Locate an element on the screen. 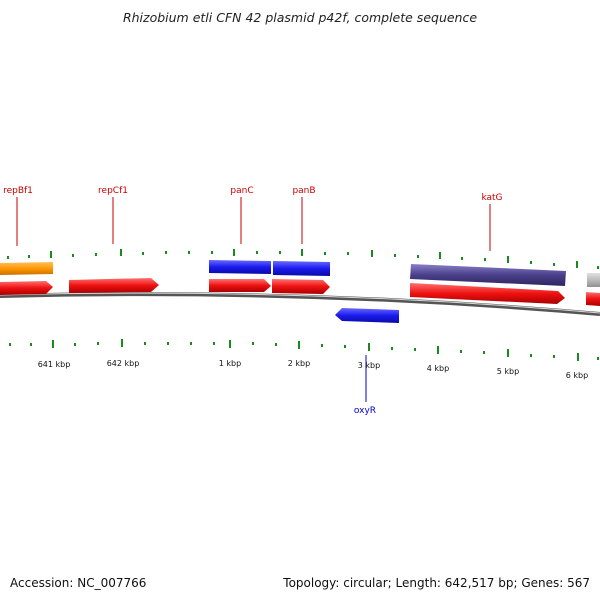  upper-tick-row is located at coordinates (303, 259).